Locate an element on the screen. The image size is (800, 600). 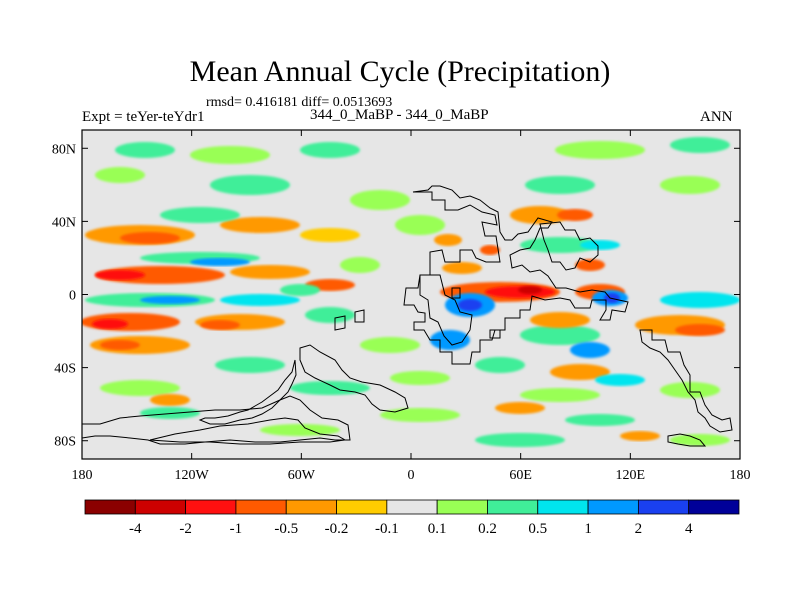
page-title: Mean Annual Cycle (Precipitation) is located at coordinates (400, 71).